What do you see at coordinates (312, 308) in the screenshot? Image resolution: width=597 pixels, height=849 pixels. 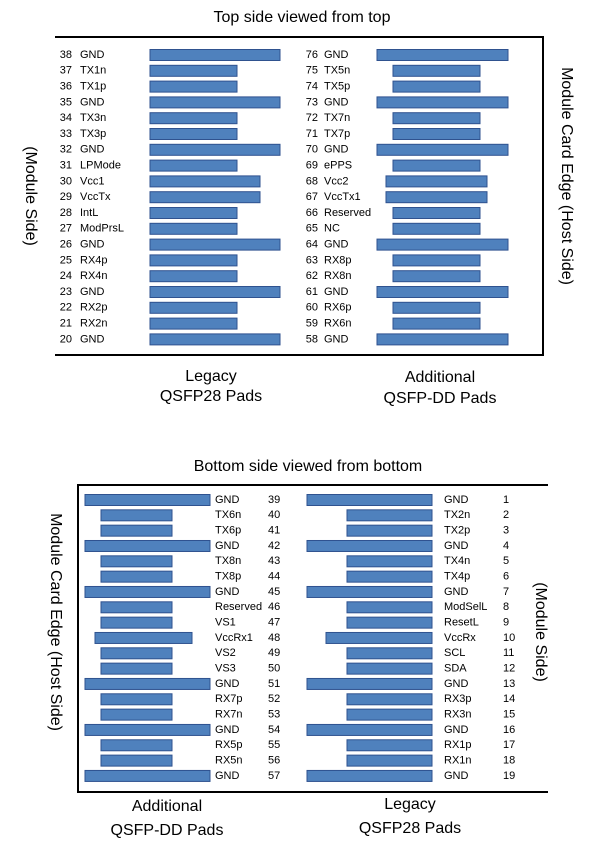 I see `pin-number: 60` at bounding box center [312, 308].